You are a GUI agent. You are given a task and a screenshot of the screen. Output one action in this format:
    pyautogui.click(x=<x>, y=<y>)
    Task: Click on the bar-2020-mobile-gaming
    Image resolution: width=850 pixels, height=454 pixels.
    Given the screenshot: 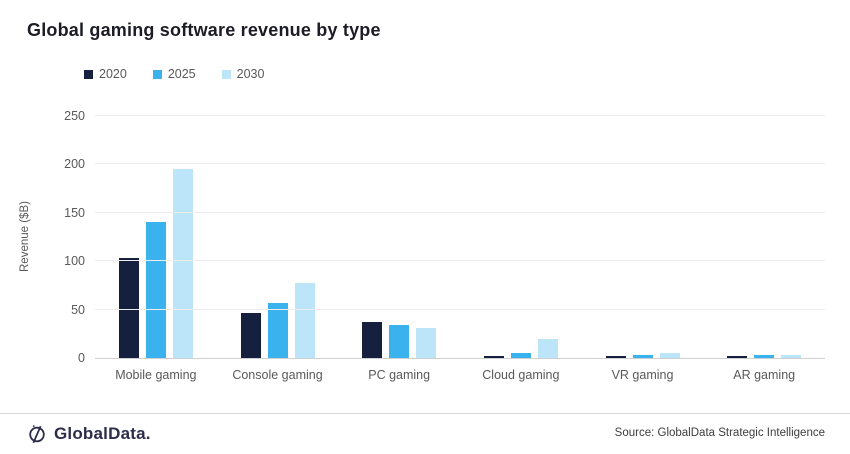 What is the action you would take?
    pyautogui.click(x=128, y=308)
    